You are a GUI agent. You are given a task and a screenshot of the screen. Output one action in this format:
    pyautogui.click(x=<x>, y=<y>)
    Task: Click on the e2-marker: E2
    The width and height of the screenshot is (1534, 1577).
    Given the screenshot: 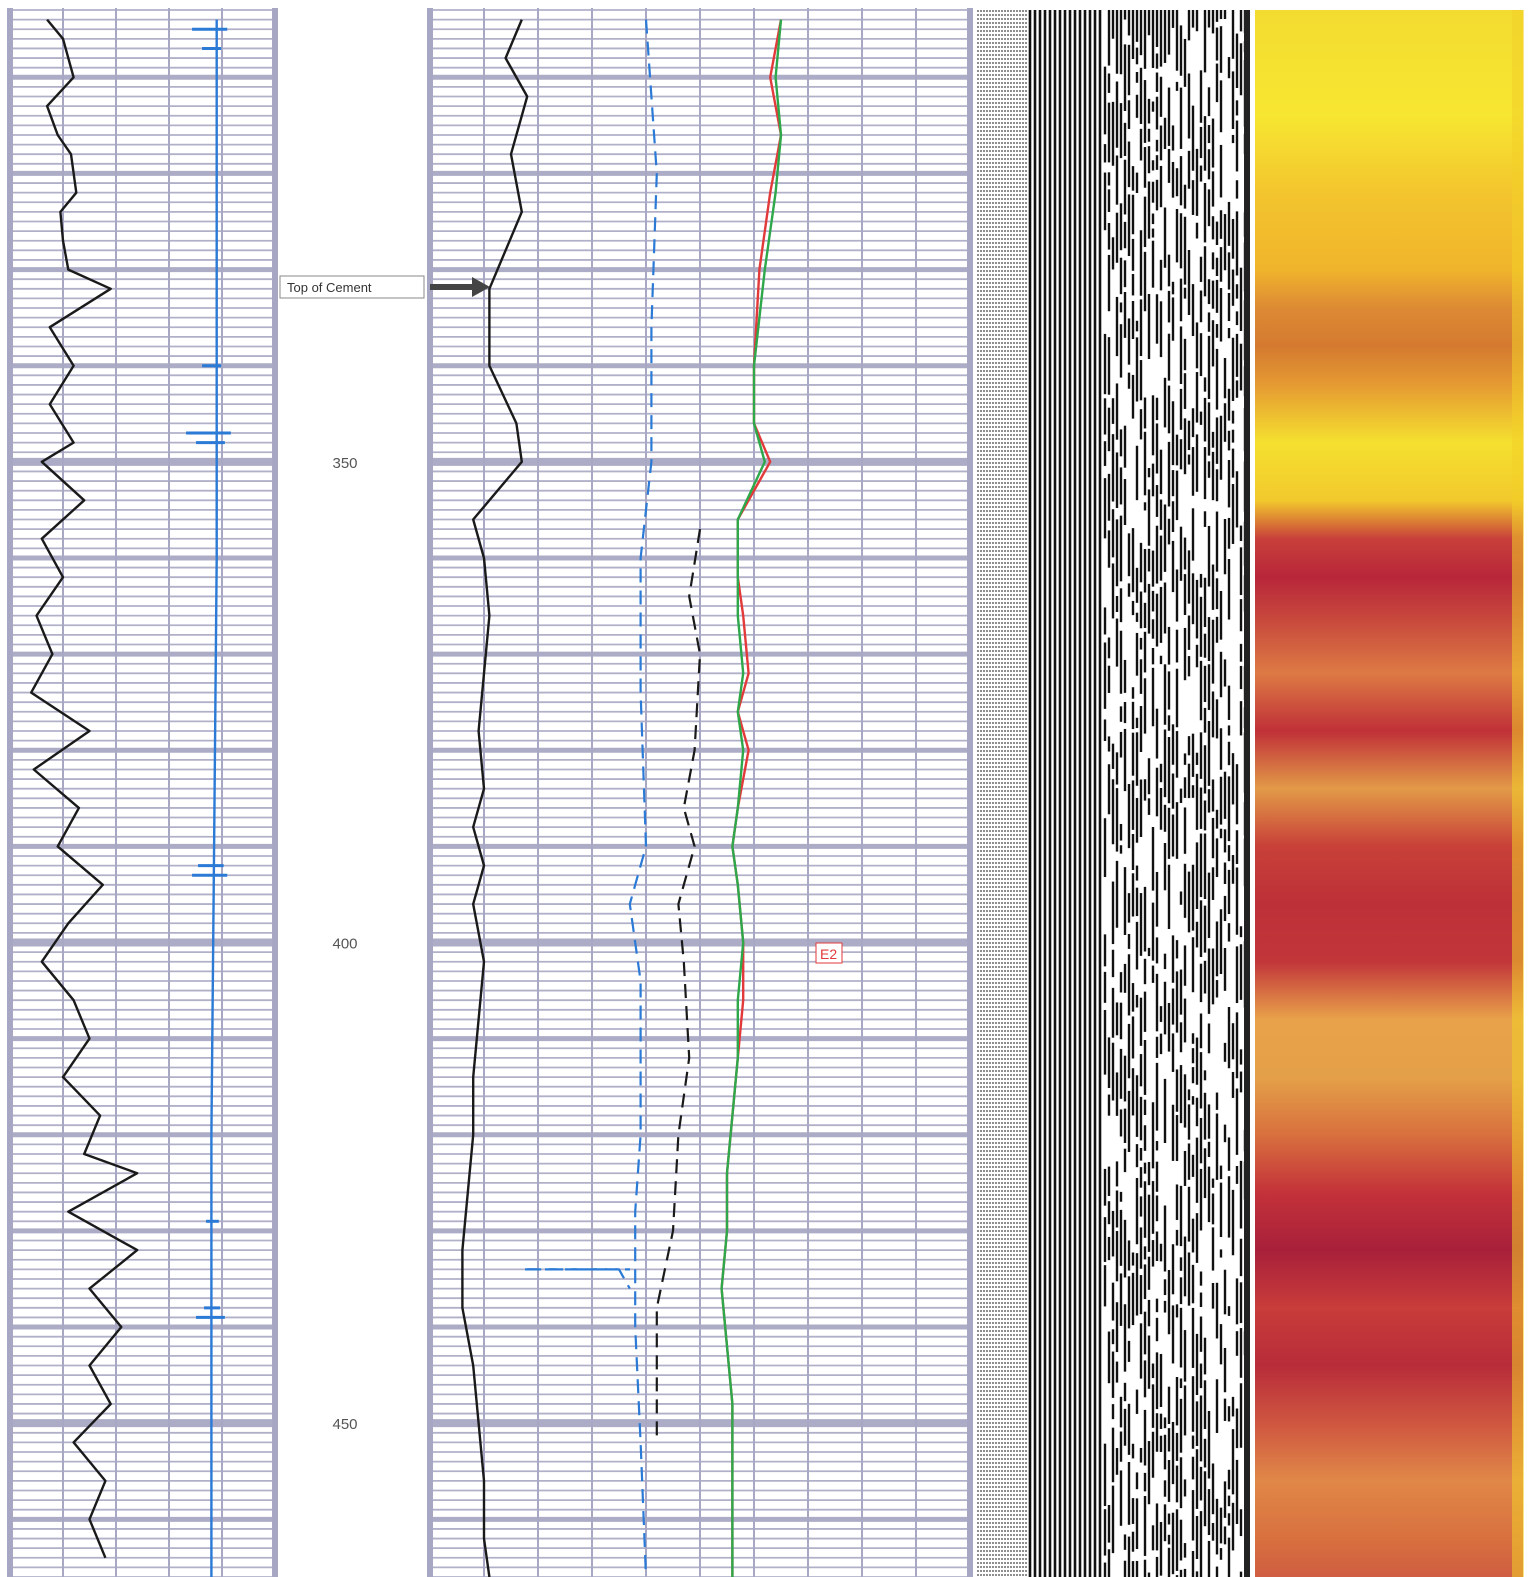 What is the action you would take?
    pyautogui.click(x=829, y=953)
    